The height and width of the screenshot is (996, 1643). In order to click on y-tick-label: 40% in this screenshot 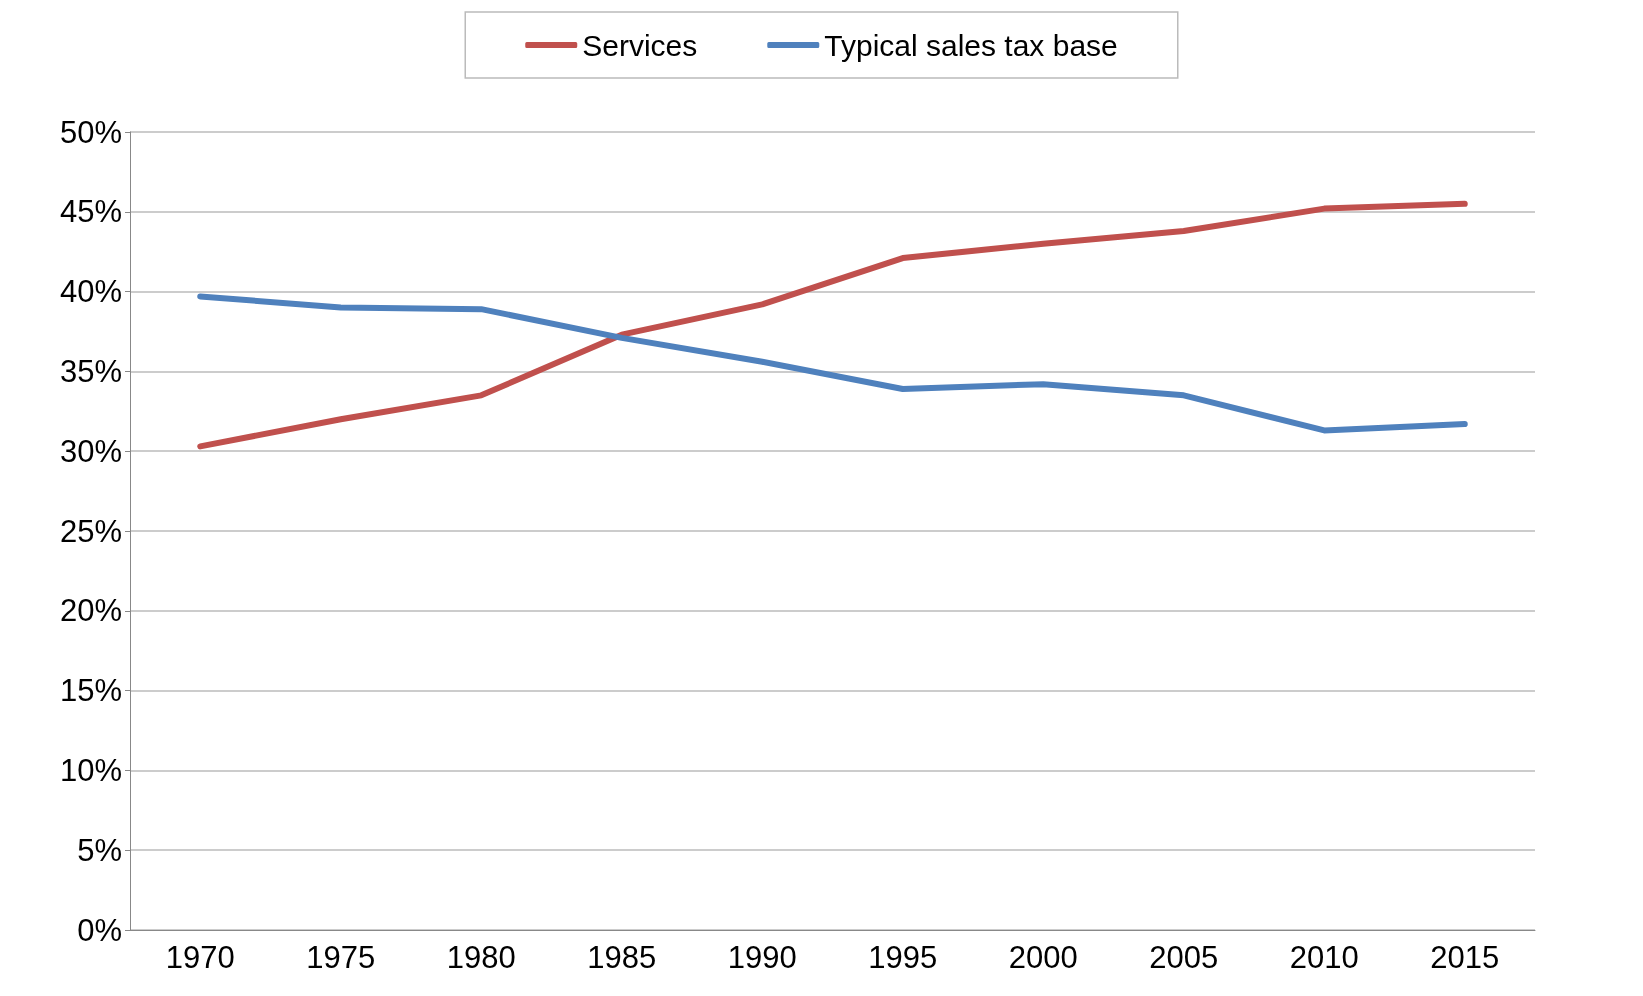, I will do `click(90, 292)`.